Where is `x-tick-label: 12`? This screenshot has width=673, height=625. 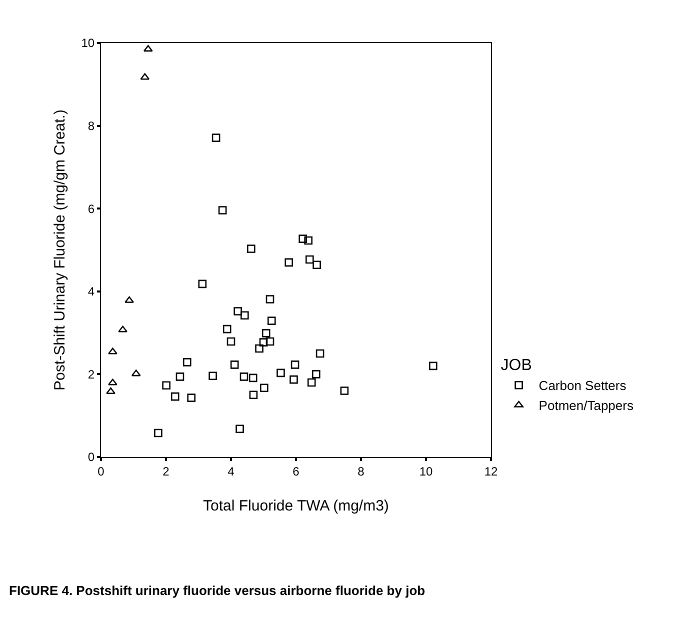
x-tick-label: 12 is located at coordinates (491, 471).